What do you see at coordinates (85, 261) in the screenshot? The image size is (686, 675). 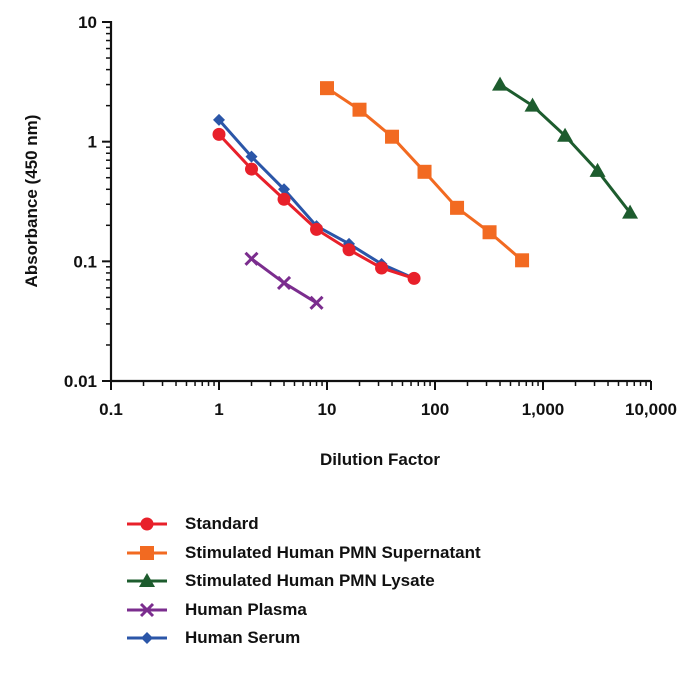 I see `y-tick-label: 0.1` at bounding box center [85, 261].